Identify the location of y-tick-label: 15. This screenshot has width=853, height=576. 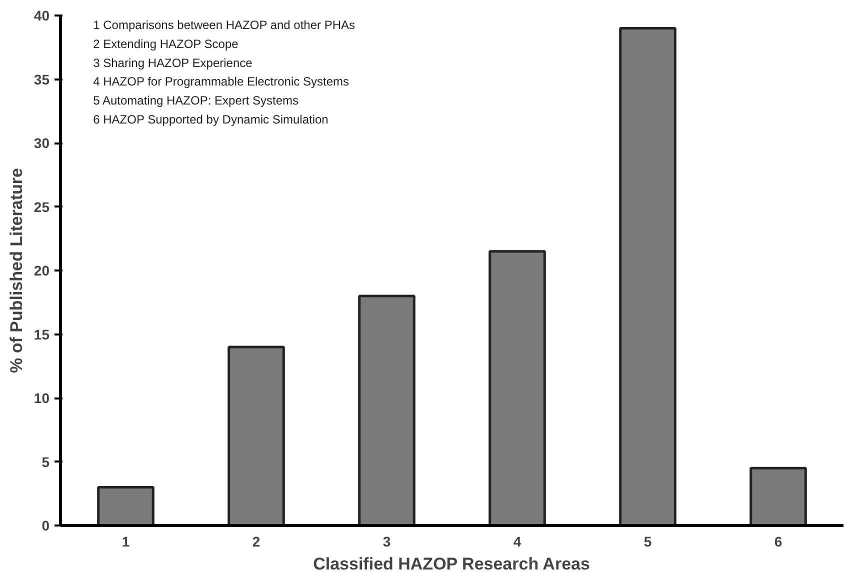
(42, 334).